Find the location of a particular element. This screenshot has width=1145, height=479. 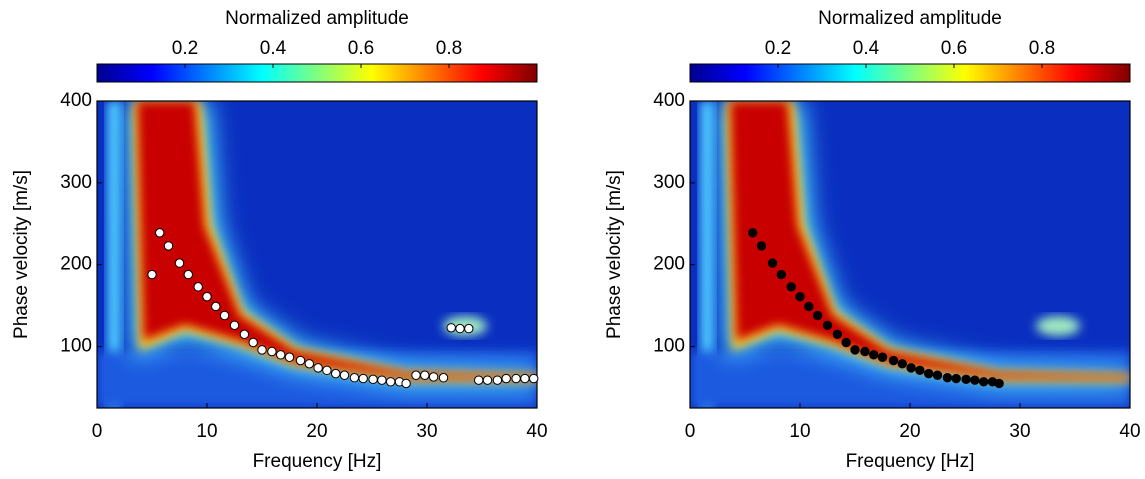

colorbar is located at coordinates (317, 73).